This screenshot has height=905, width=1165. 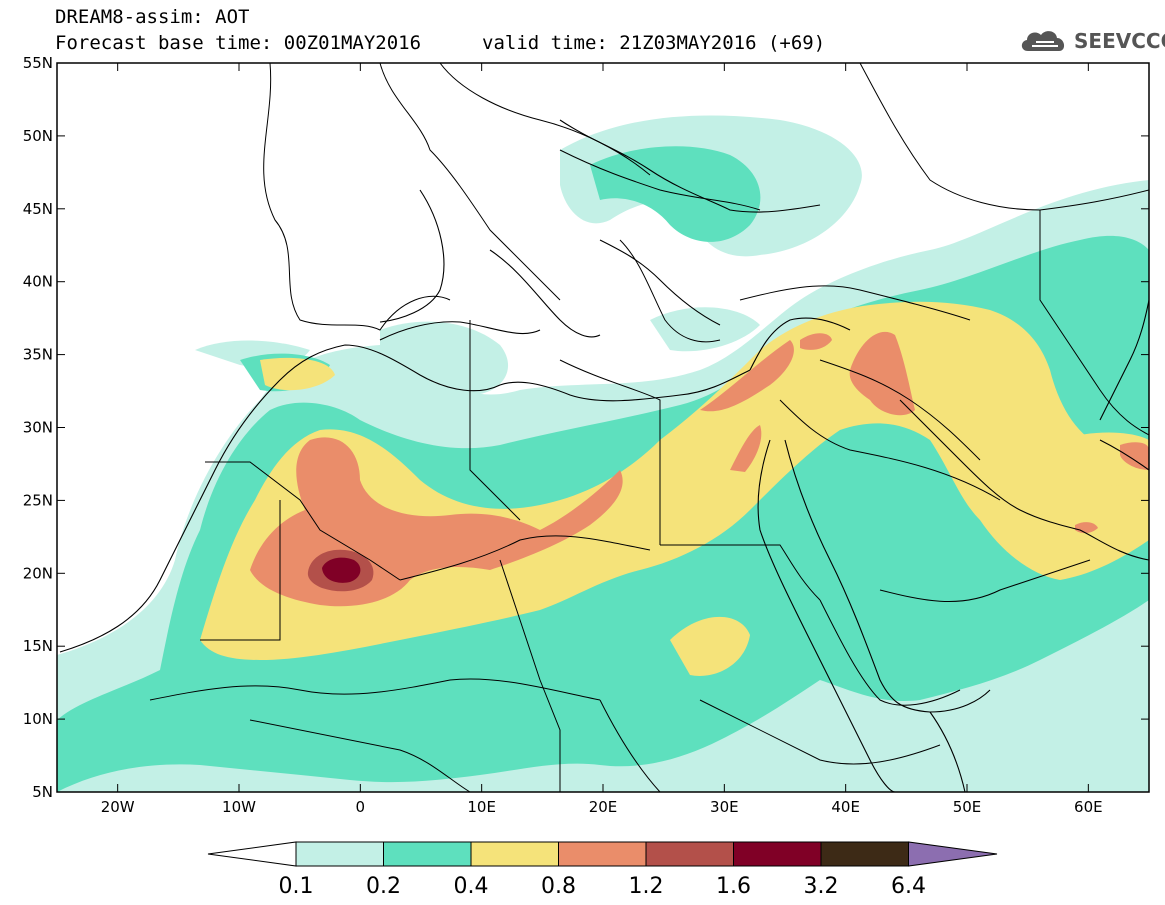 What do you see at coordinates (38, 719) in the screenshot?
I see `lat-tick-label: 10N` at bounding box center [38, 719].